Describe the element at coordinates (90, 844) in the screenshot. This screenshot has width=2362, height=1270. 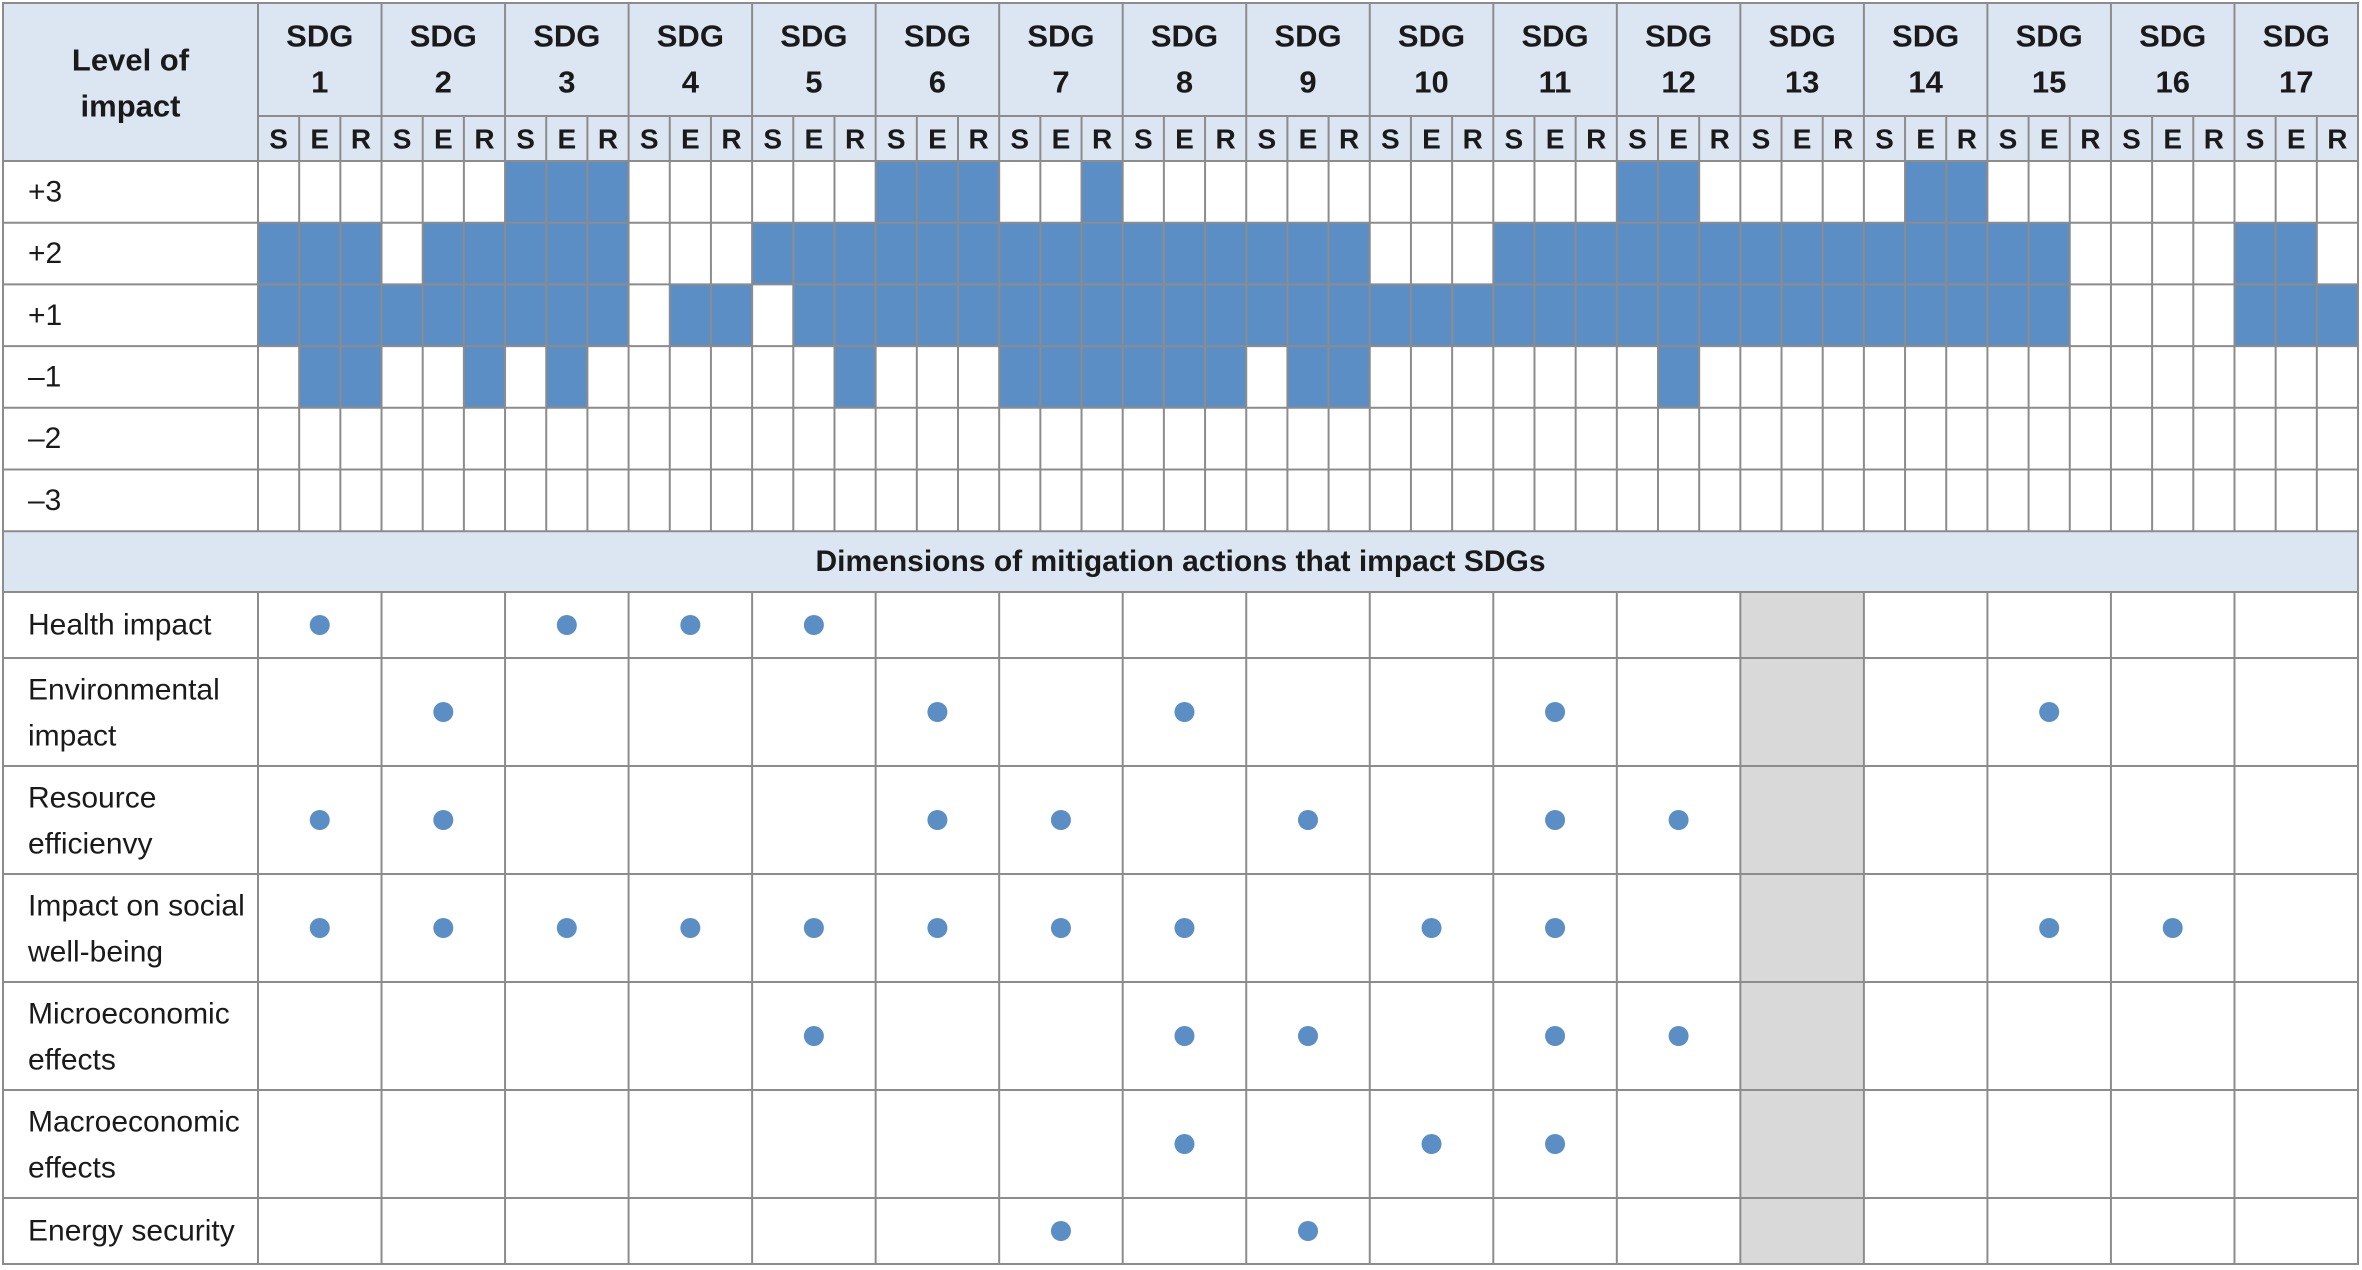
I see `dimension-label: efficienvy` at that location.